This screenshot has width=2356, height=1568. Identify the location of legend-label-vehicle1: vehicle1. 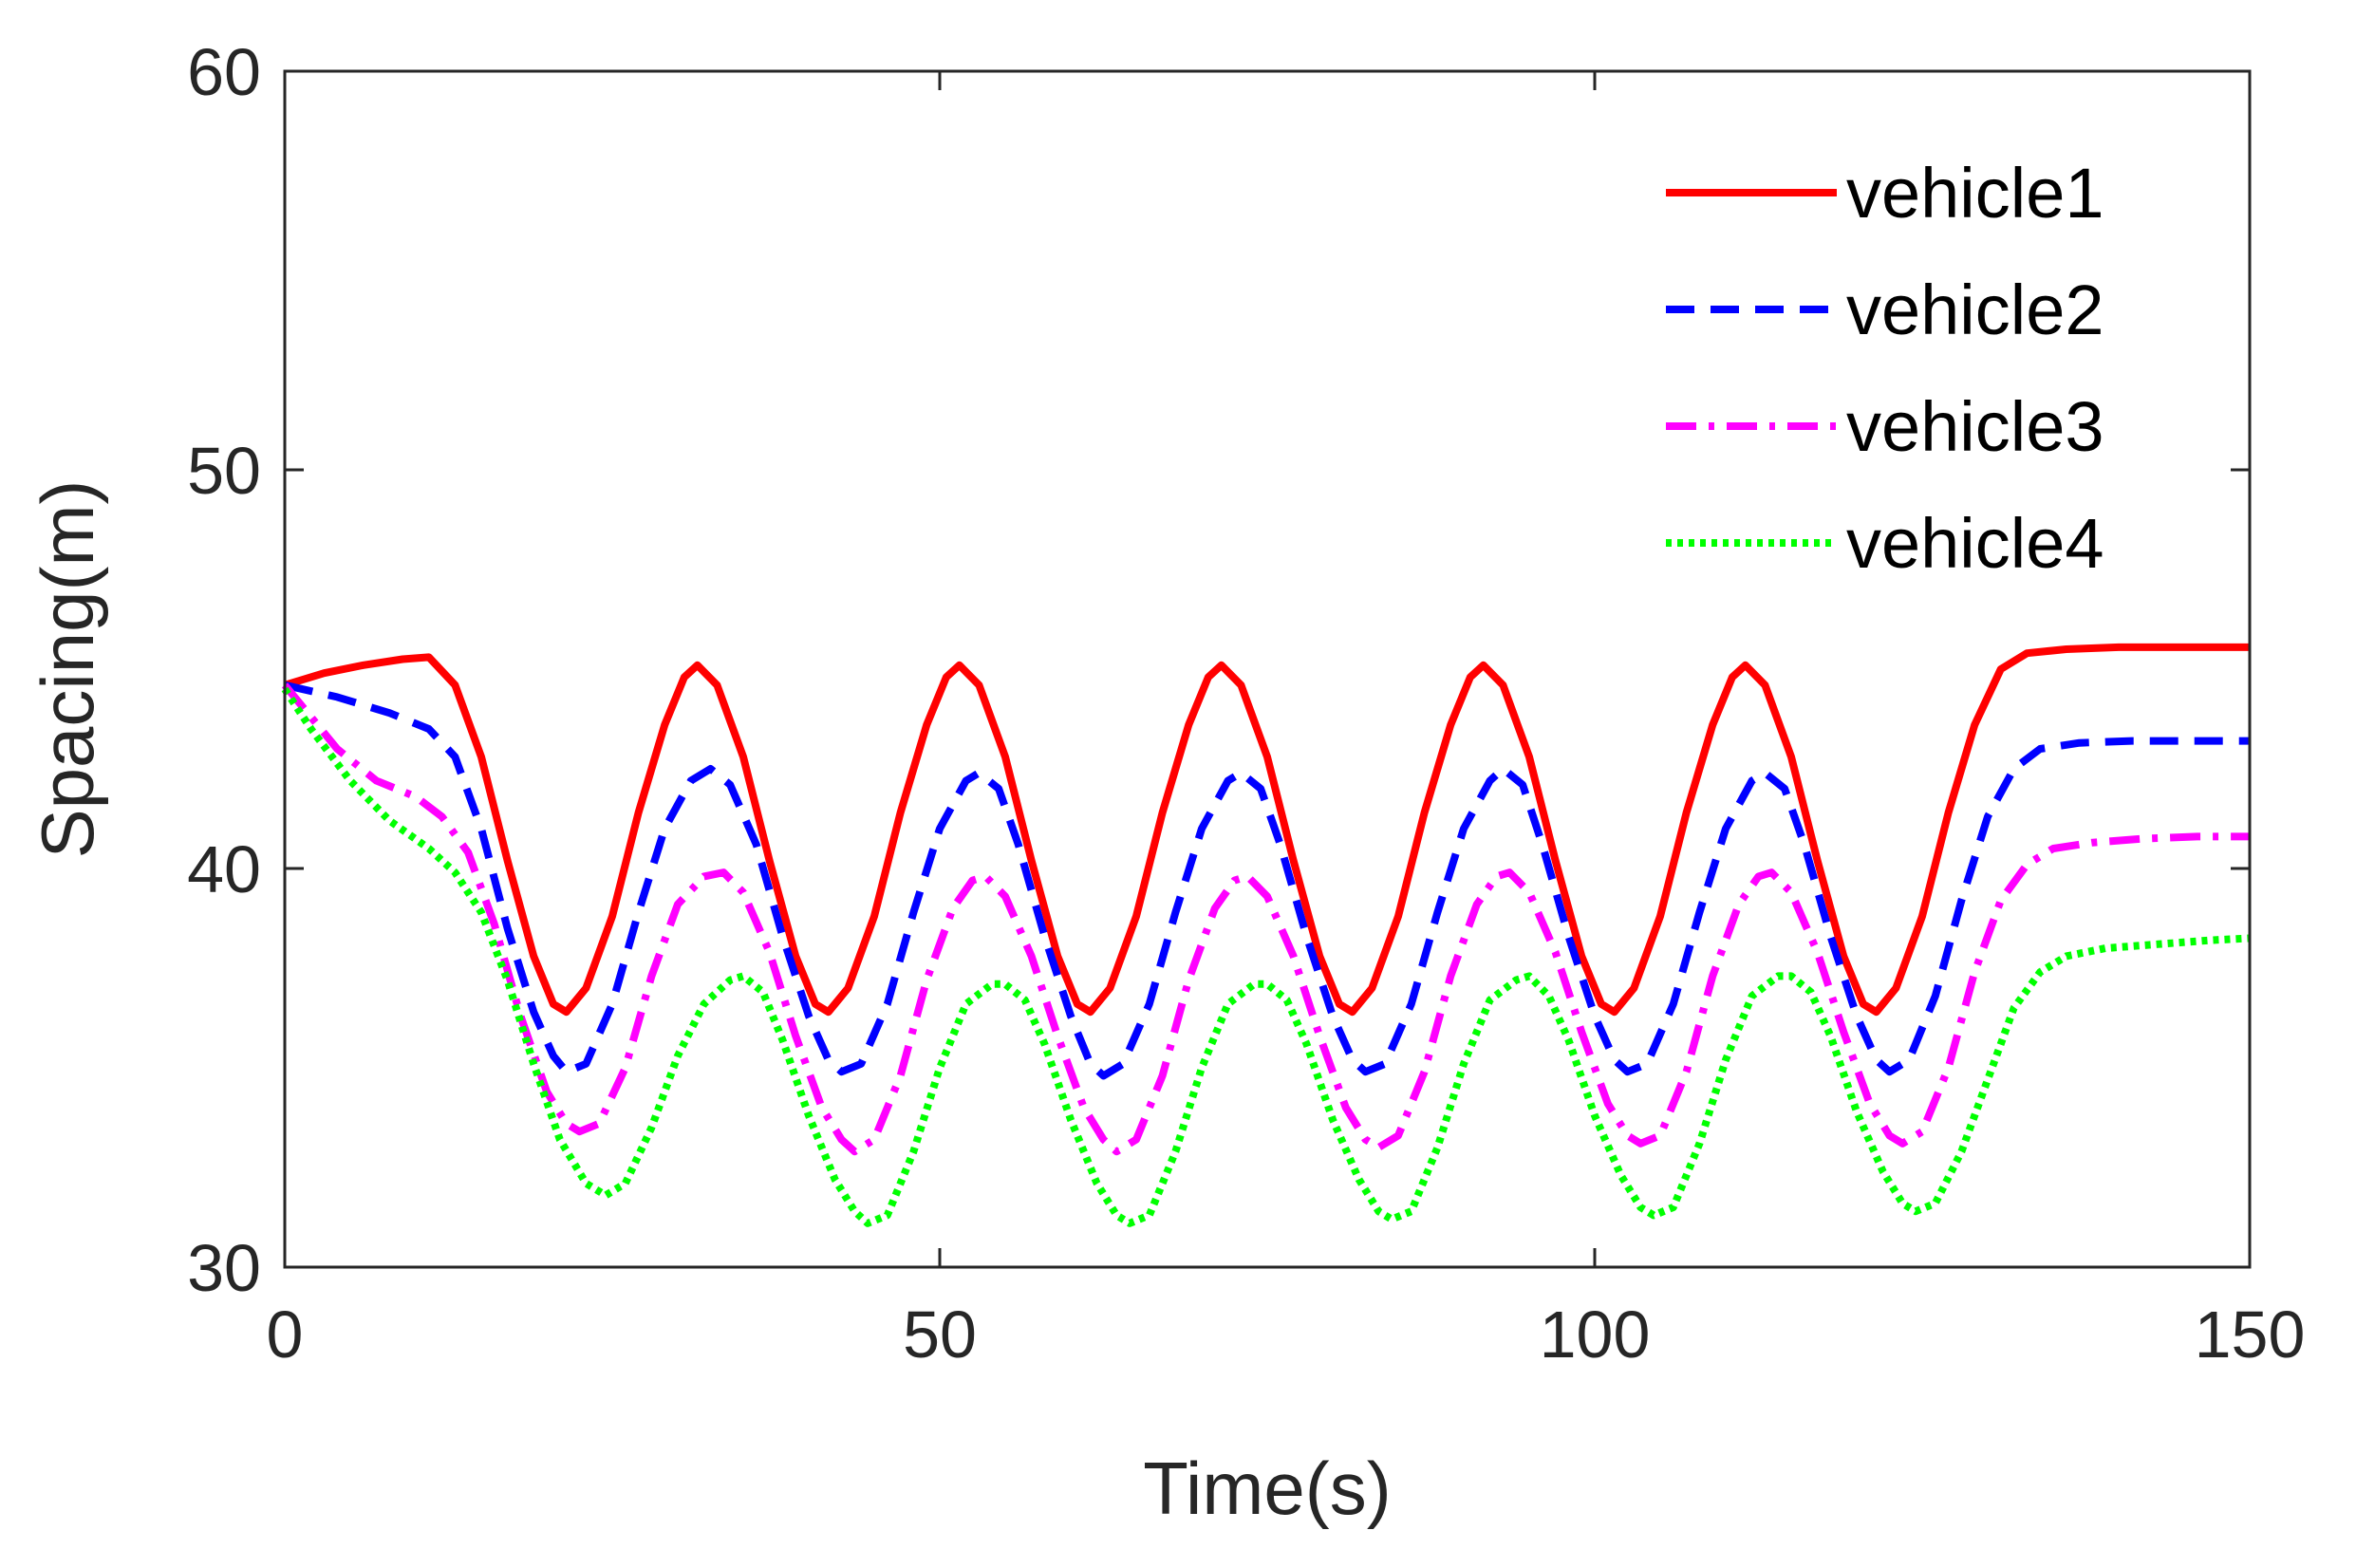
(1975, 194).